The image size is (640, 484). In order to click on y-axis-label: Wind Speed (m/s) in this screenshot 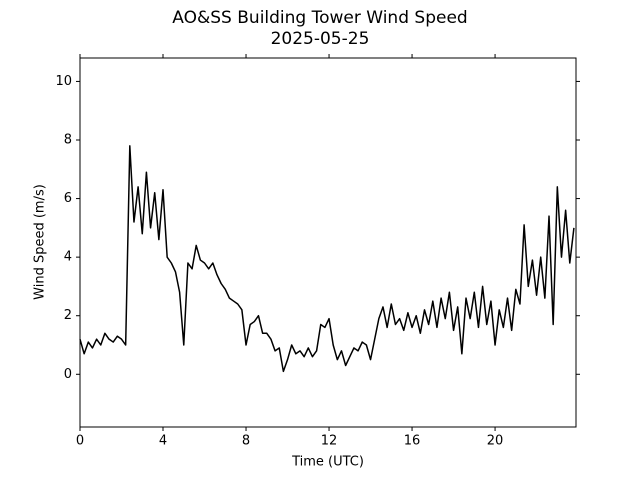, I will do `click(40, 242)`.